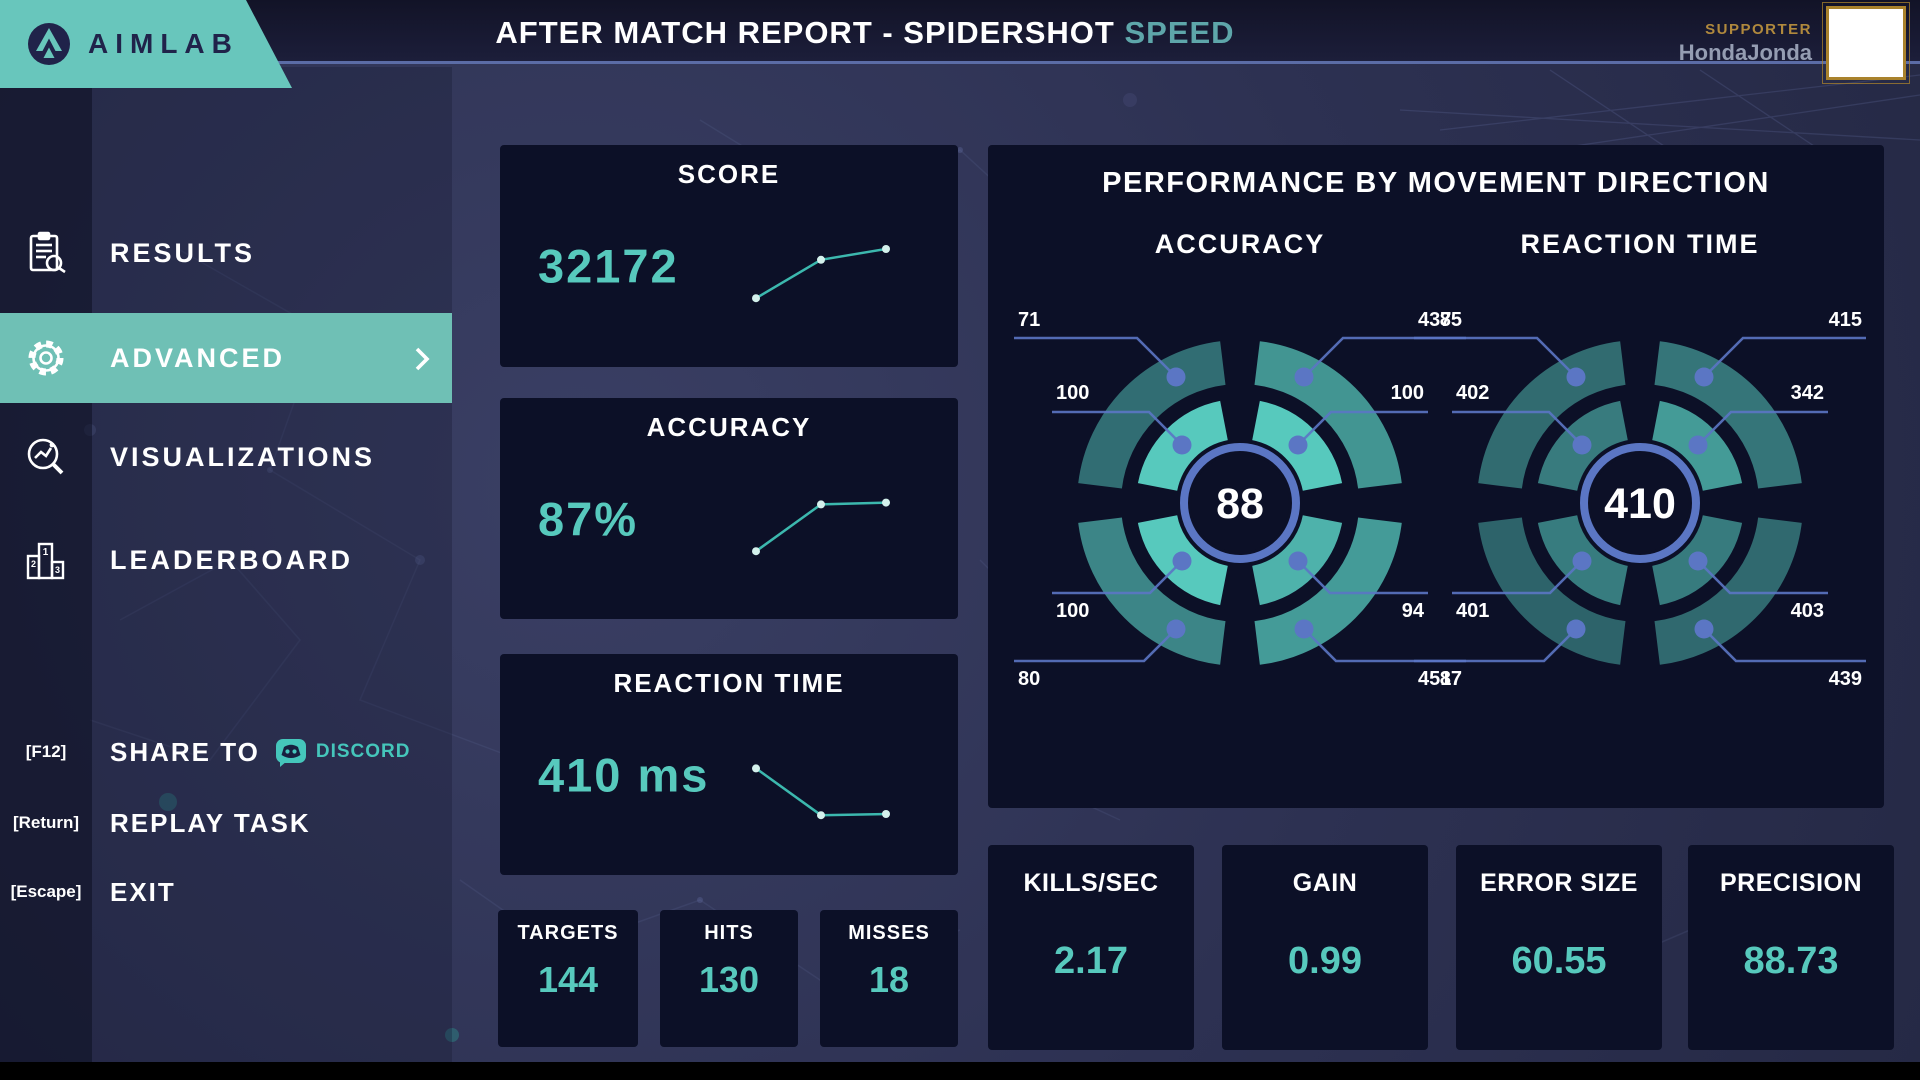  Describe the element at coordinates (163, 43) in the screenshot. I see `aimlab-wordmark: AIMLAB` at that location.